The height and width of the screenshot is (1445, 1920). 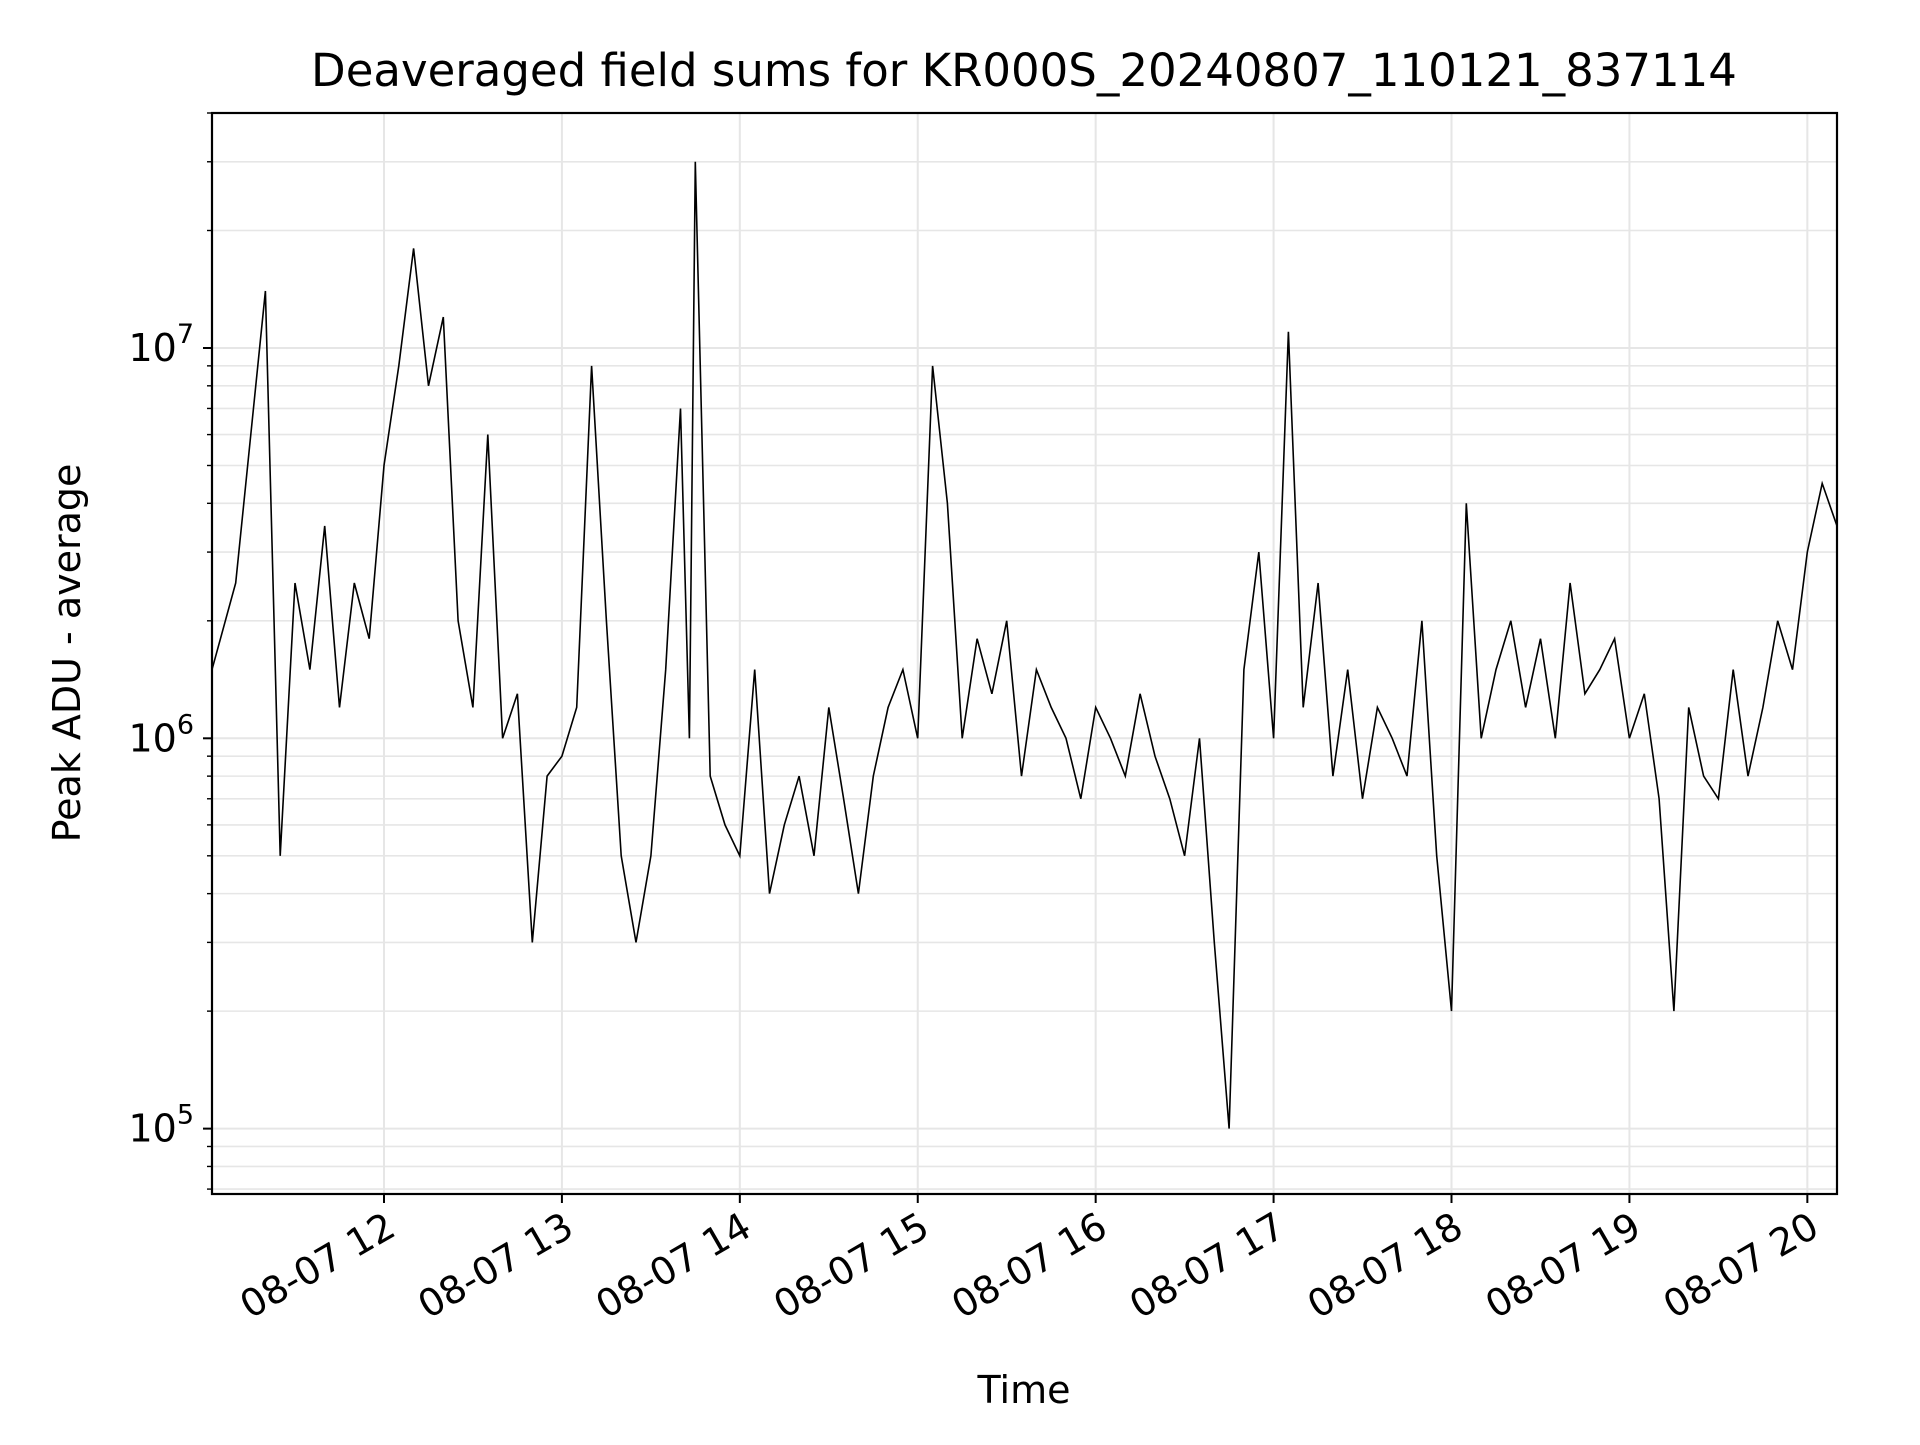 What do you see at coordinates (1024, 1390) in the screenshot?
I see `x-axis-label: Time` at bounding box center [1024, 1390].